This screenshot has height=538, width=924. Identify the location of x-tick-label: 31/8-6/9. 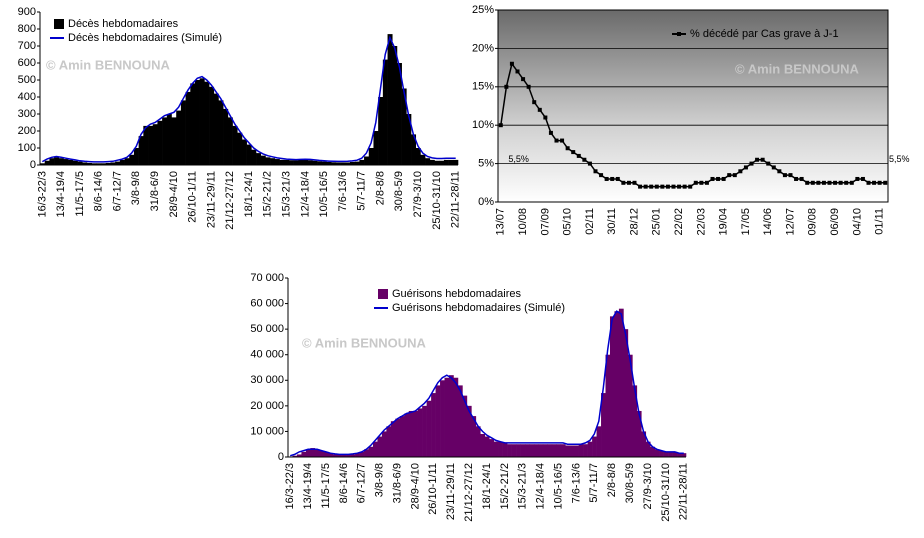
(397, 483).